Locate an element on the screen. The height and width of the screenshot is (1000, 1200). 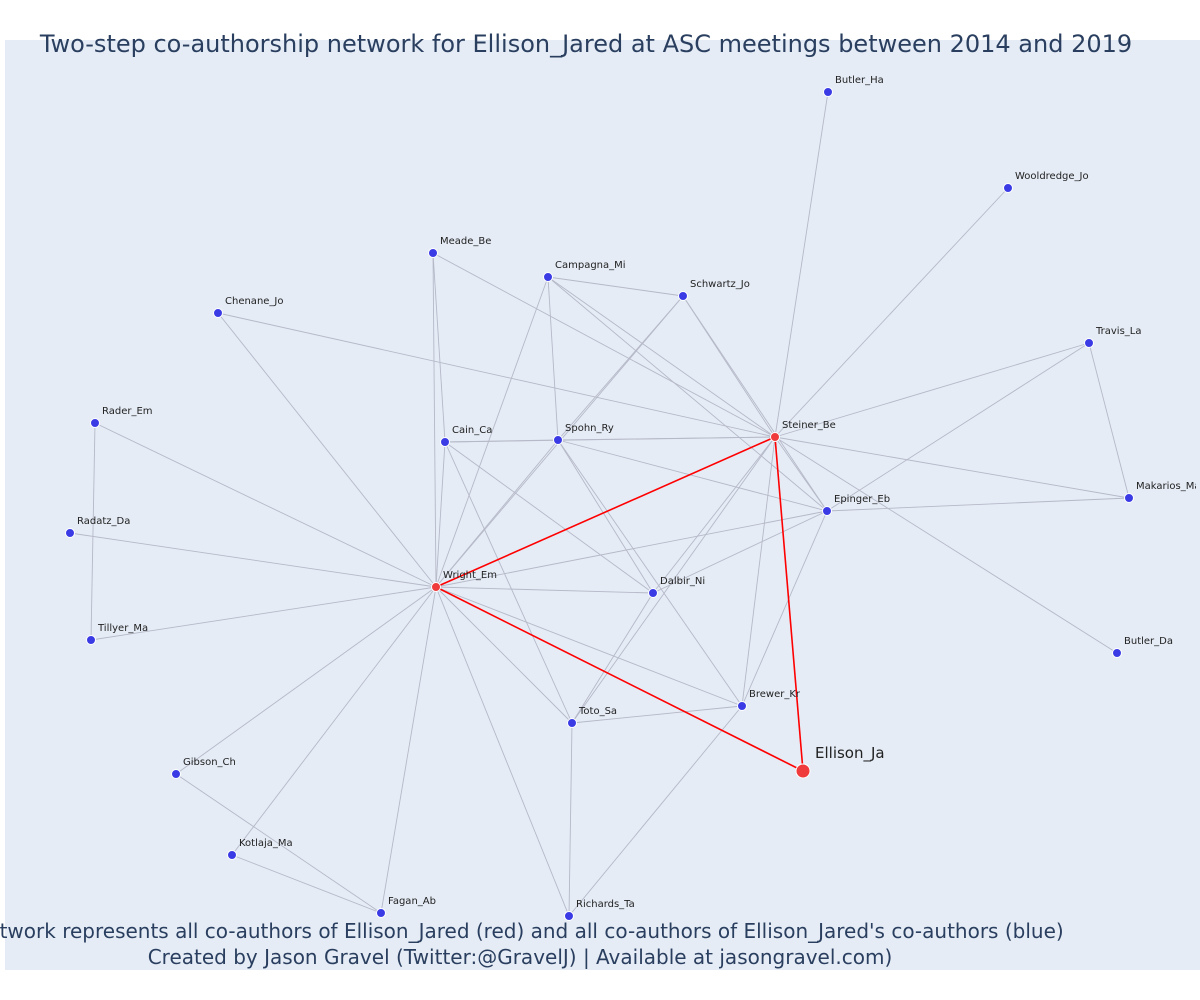
node-Gibson_Ch is located at coordinates (176, 774).